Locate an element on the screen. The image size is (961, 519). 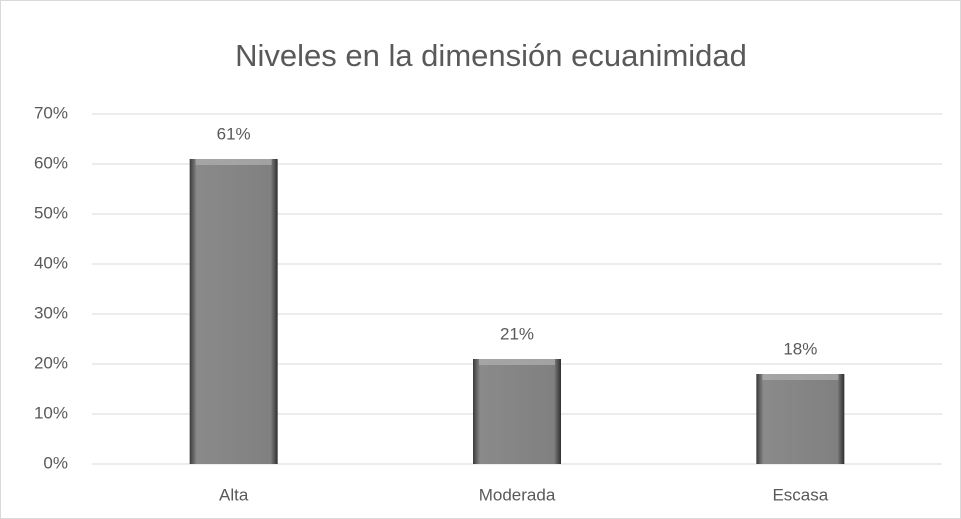
x-tick-label: Moderada is located at coordinates (517, 494).